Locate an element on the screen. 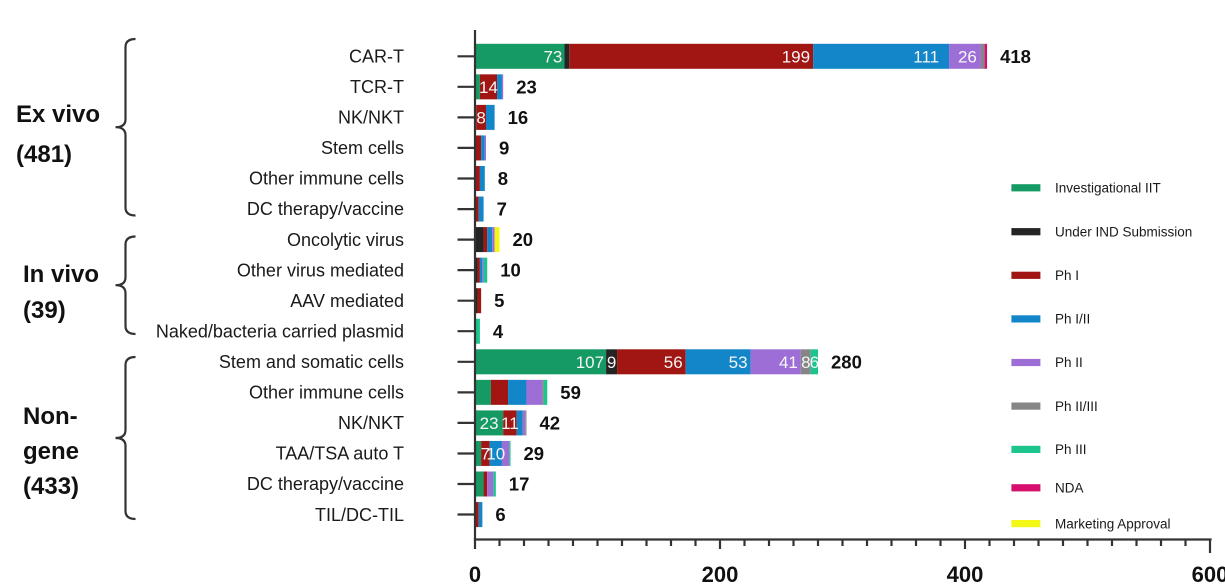  svg-text: TCR-T is located at coordinates (377, 87).